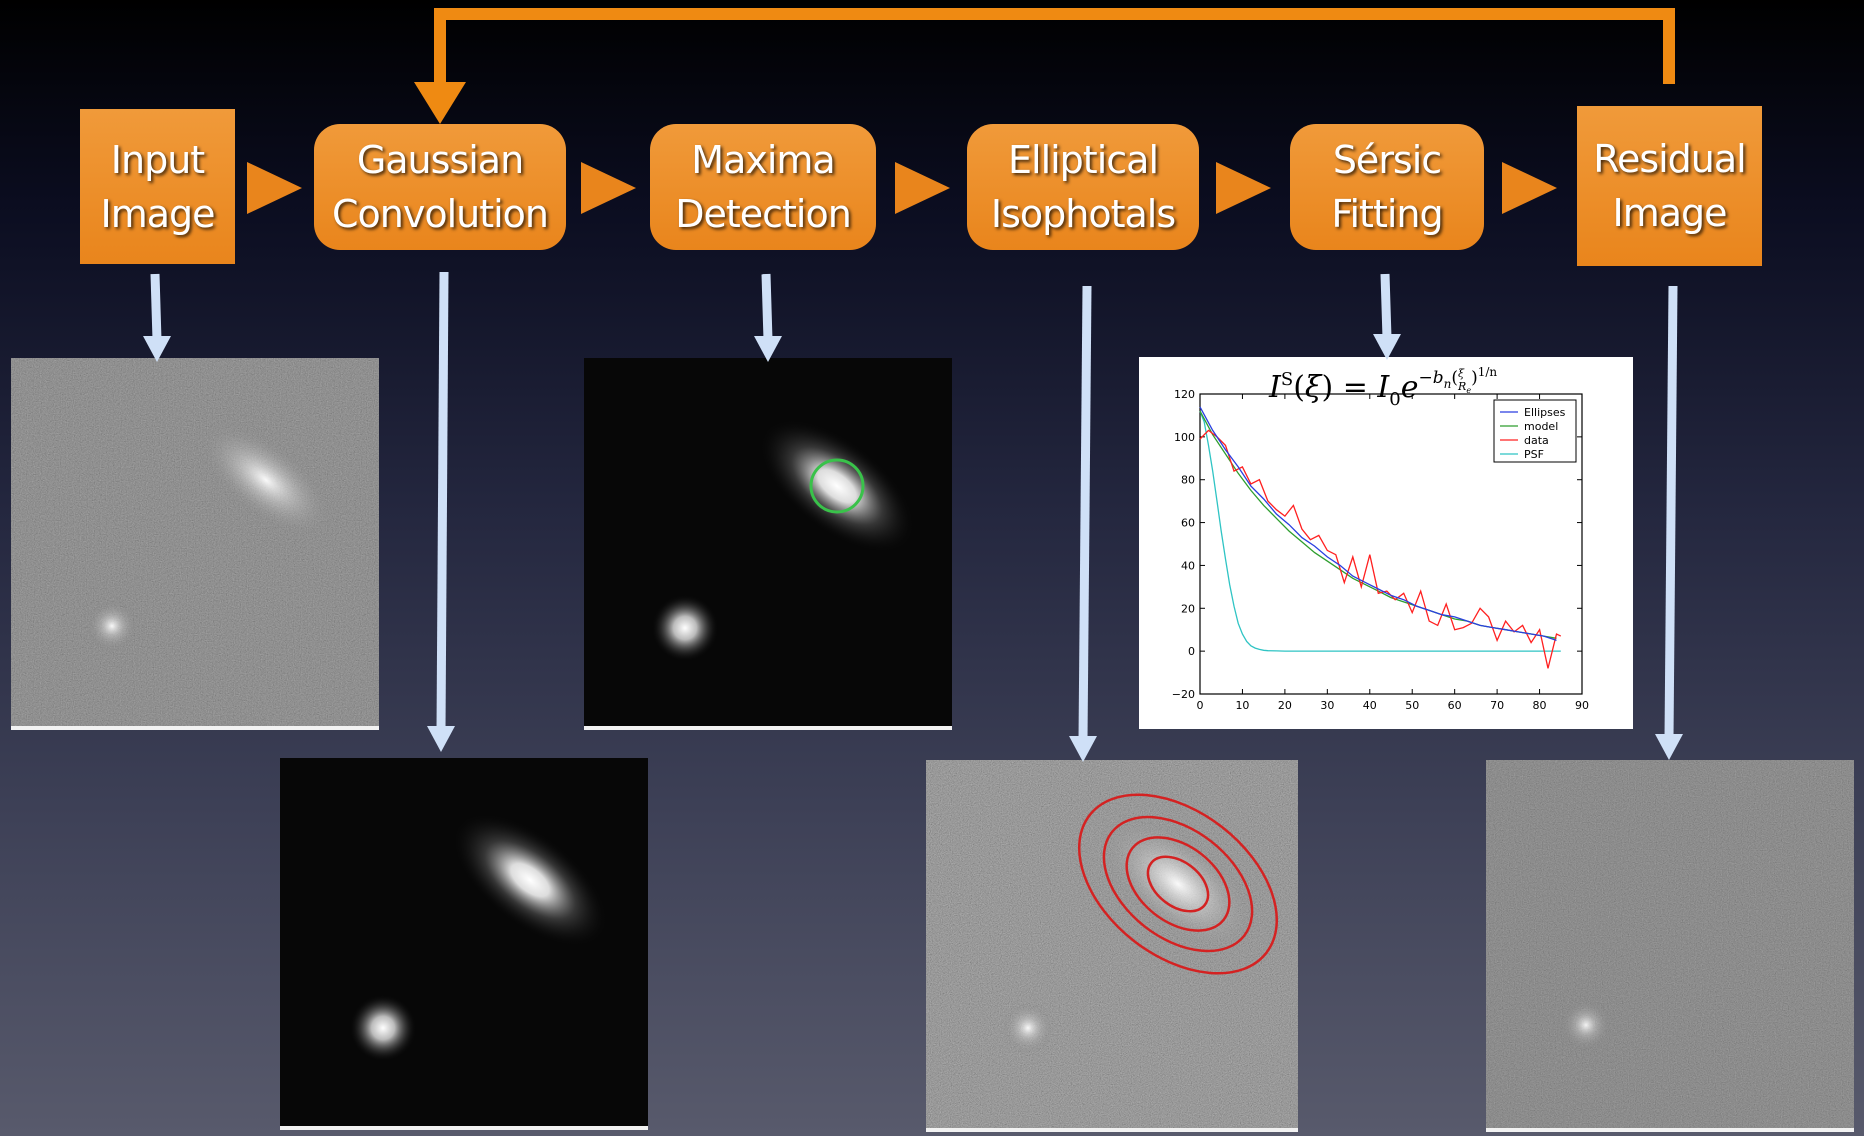 The height and width of the screenshot is (1136, 1864). I want to click on step-sersic-fitting: Sérsic Fitting, so click(1387, 187).